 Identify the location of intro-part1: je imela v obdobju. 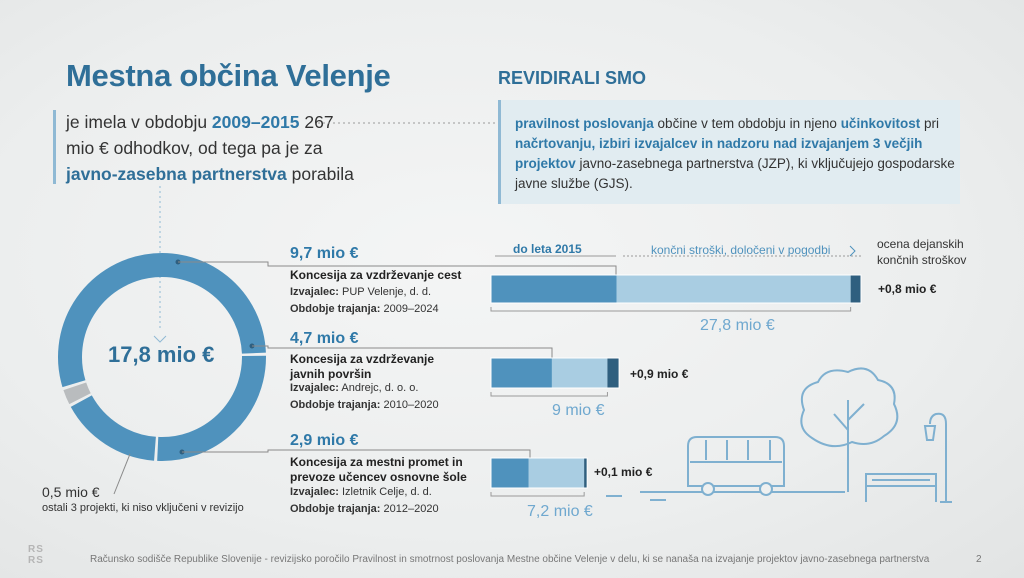
(139, 122).